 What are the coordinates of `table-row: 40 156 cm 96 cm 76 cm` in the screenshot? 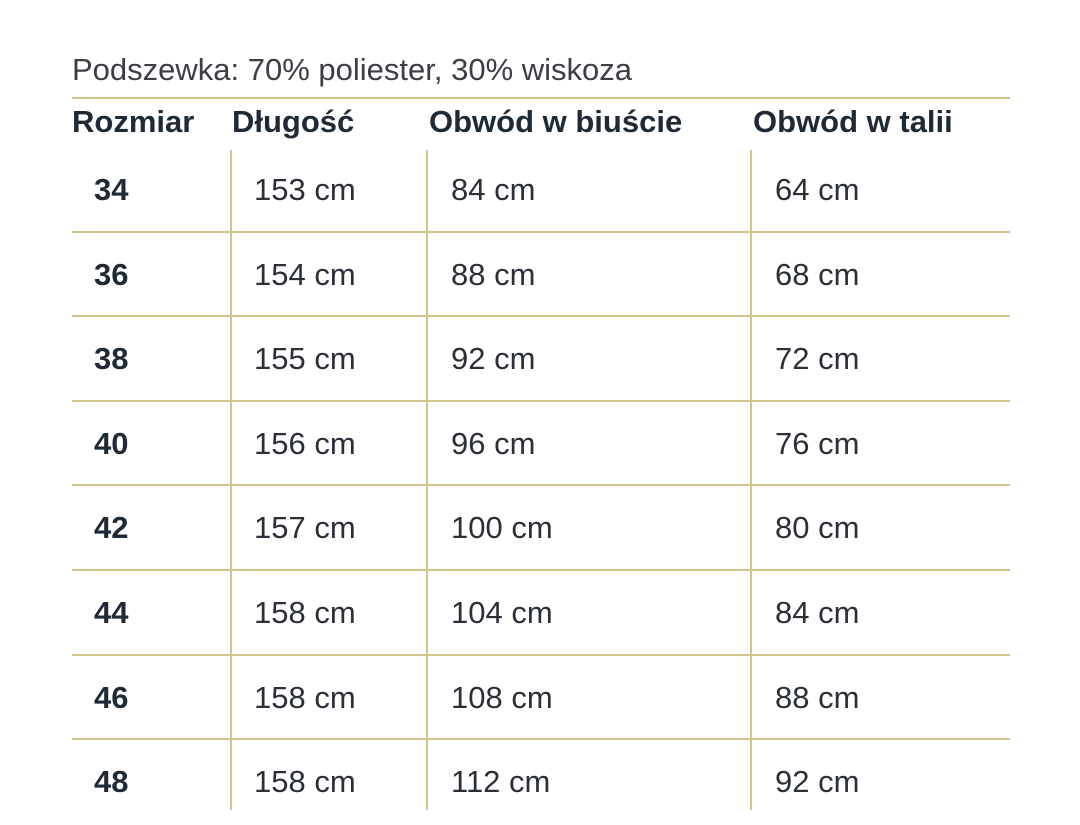 It's located at (540, 444).